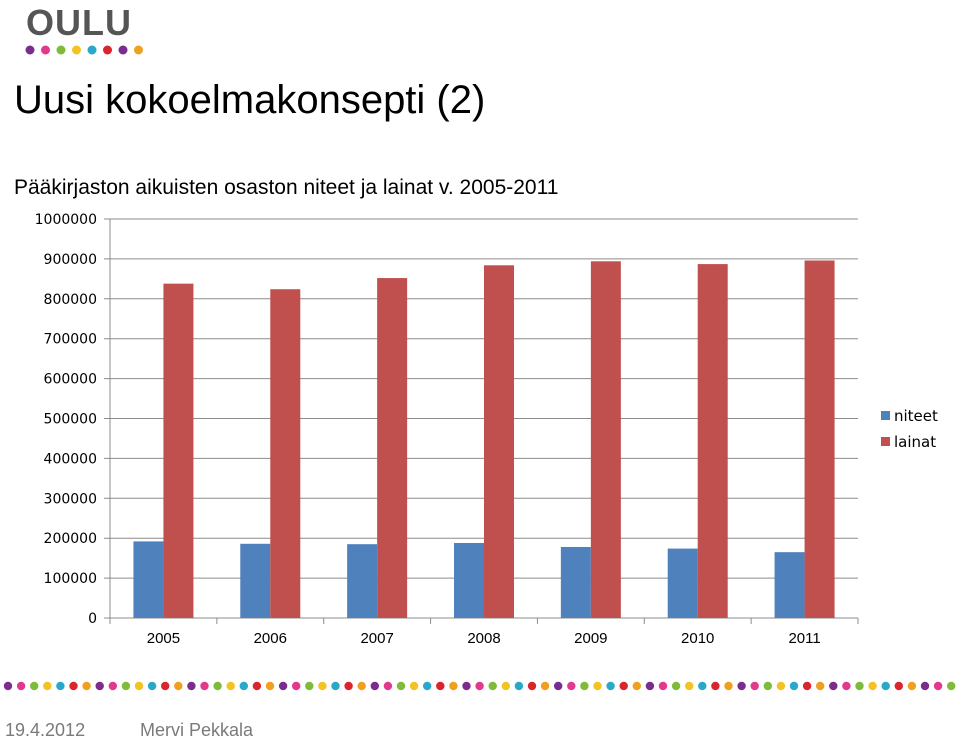 This screenshot has height=741, width=960. I want to click on decorative-dot-row, so click(479, 686).